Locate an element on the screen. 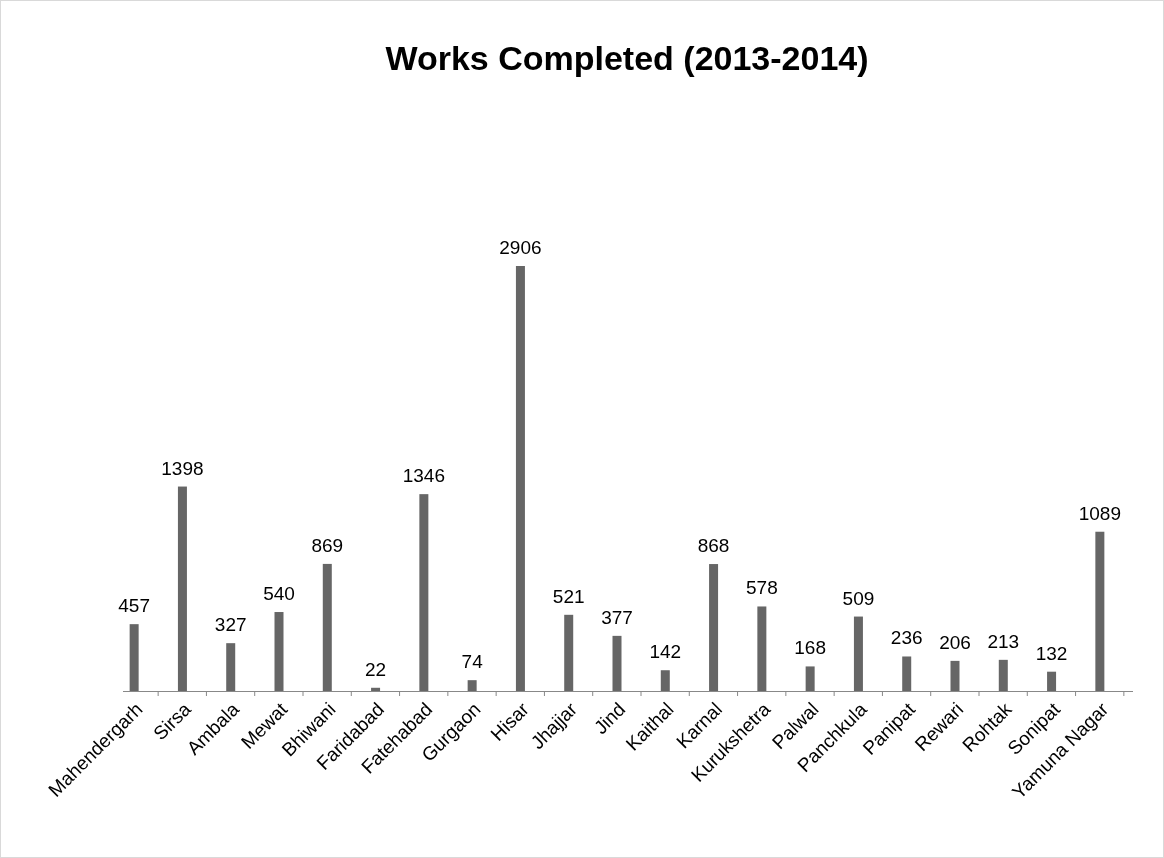 Image resolution: width=1164 pixels, height=858 pixels. data-label: 22 is located at coordinates (376, 669).